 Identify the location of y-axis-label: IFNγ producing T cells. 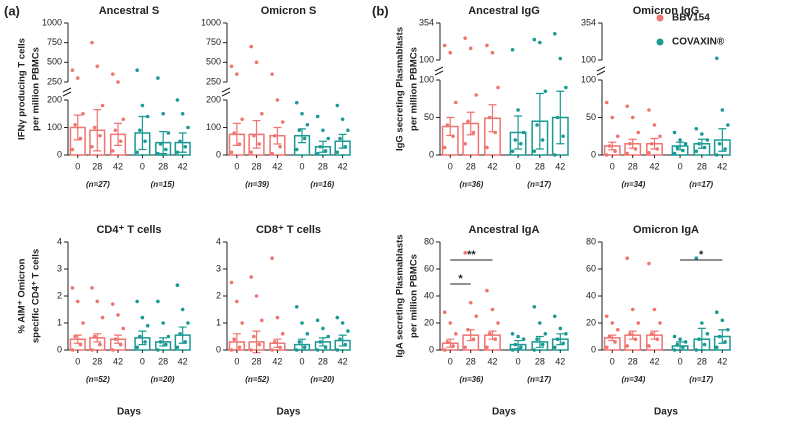
(22, 89).